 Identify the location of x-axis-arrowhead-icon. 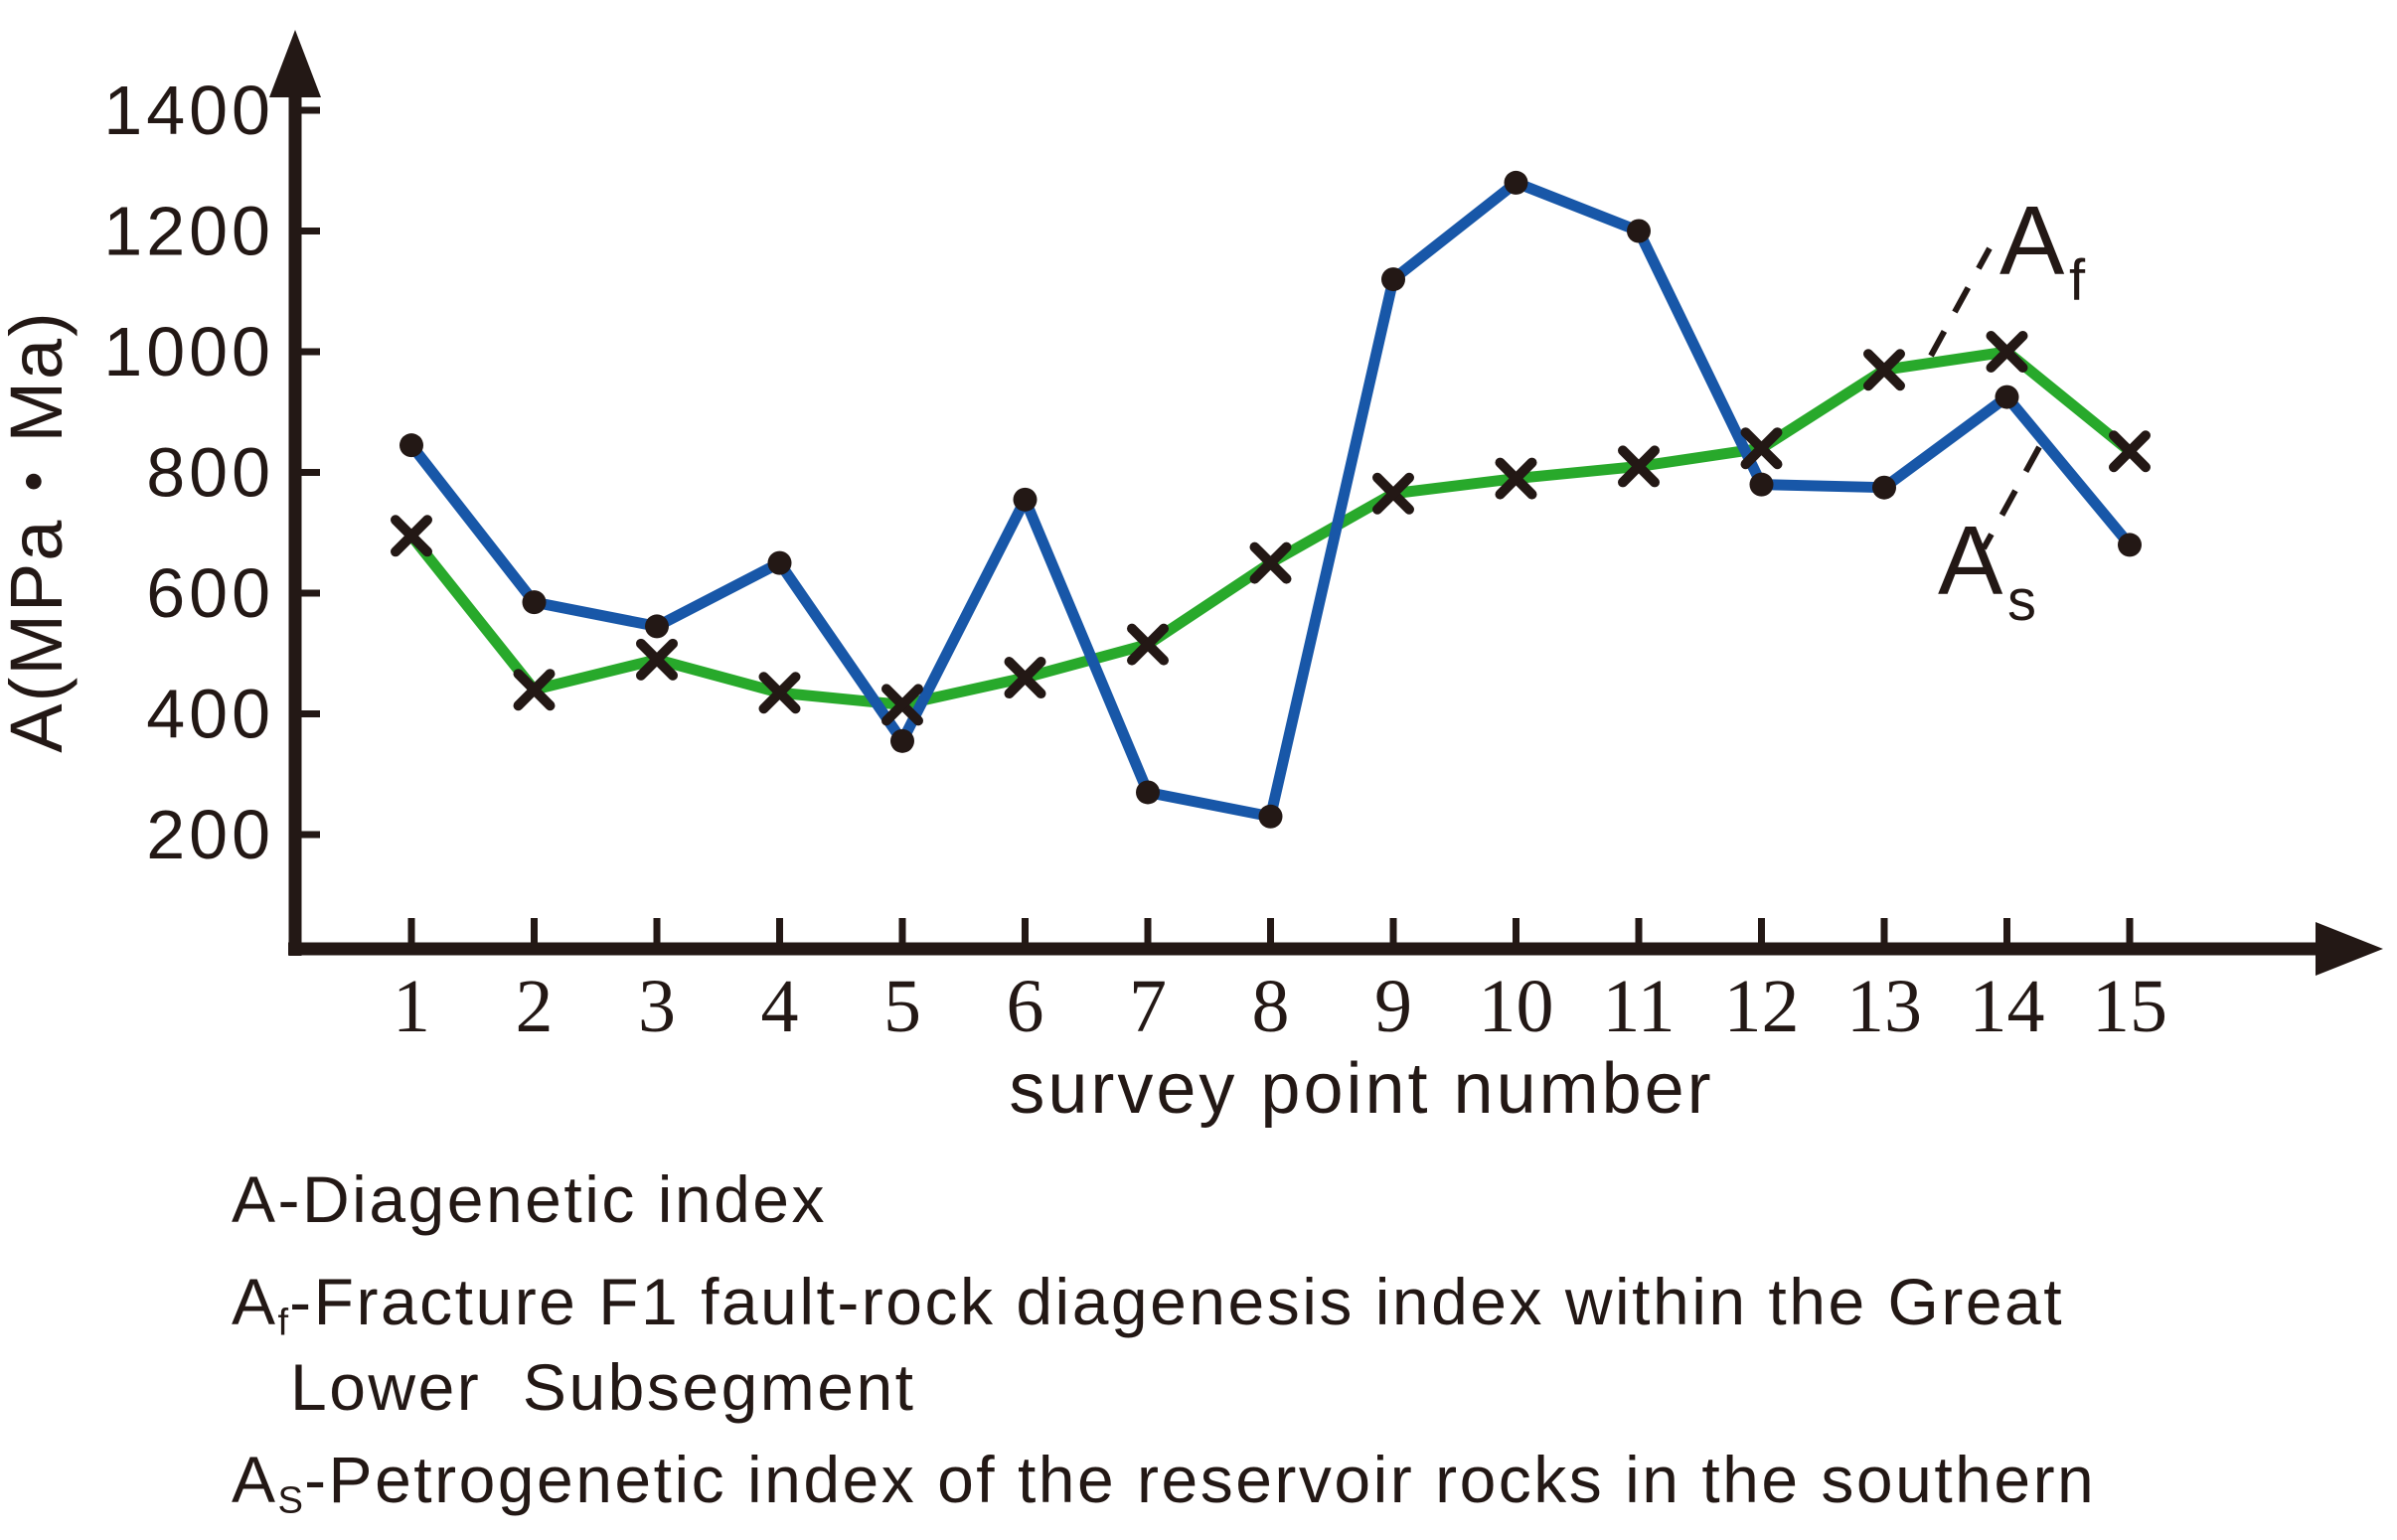
(2349, 949).